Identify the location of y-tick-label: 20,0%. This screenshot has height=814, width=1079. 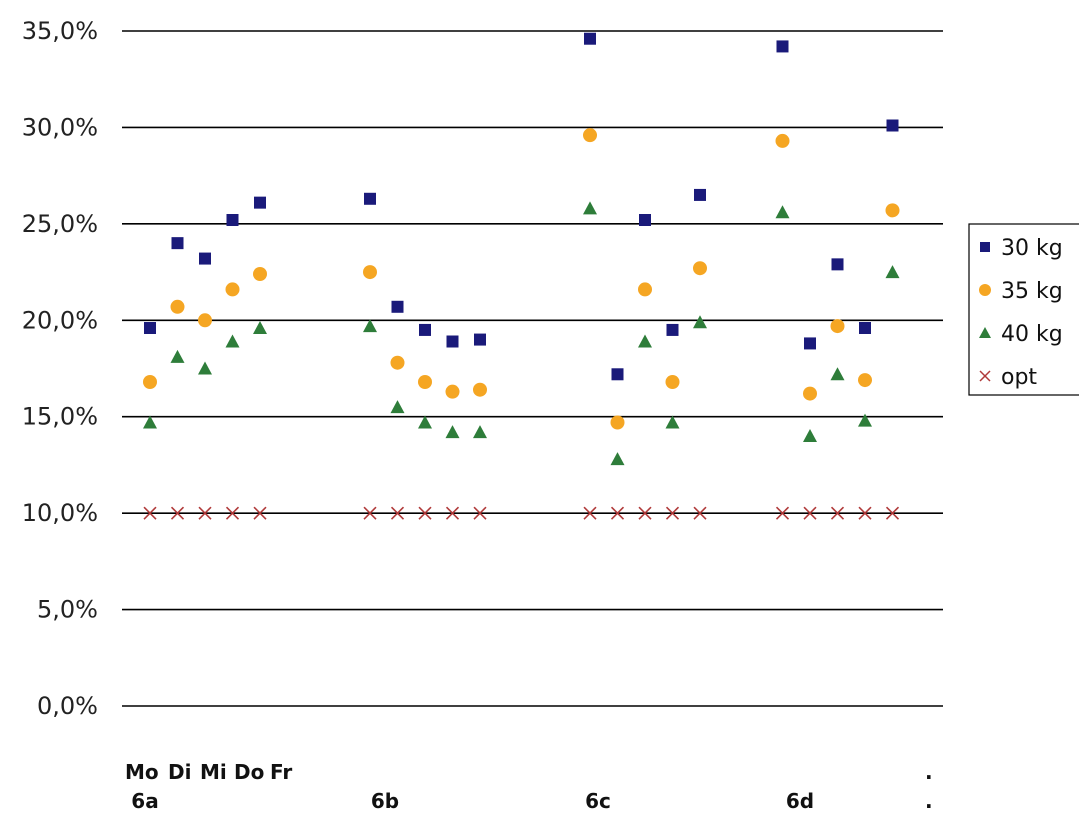
(60, 320).